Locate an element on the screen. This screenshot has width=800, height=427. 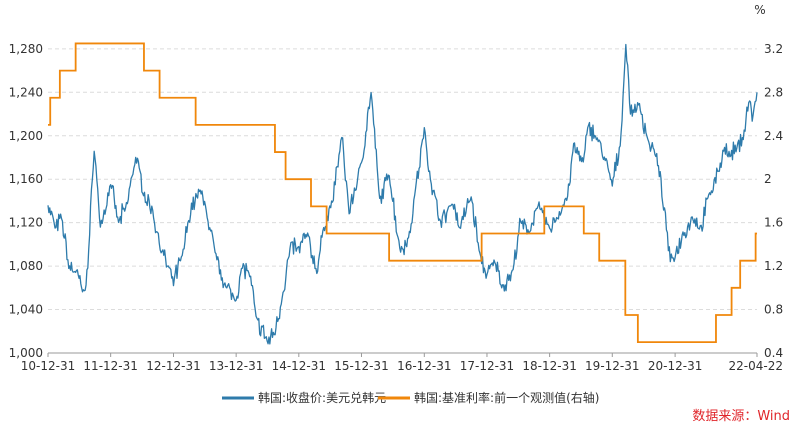
x-tick-label: 10-12-31 is located at coordinates (48, 366).